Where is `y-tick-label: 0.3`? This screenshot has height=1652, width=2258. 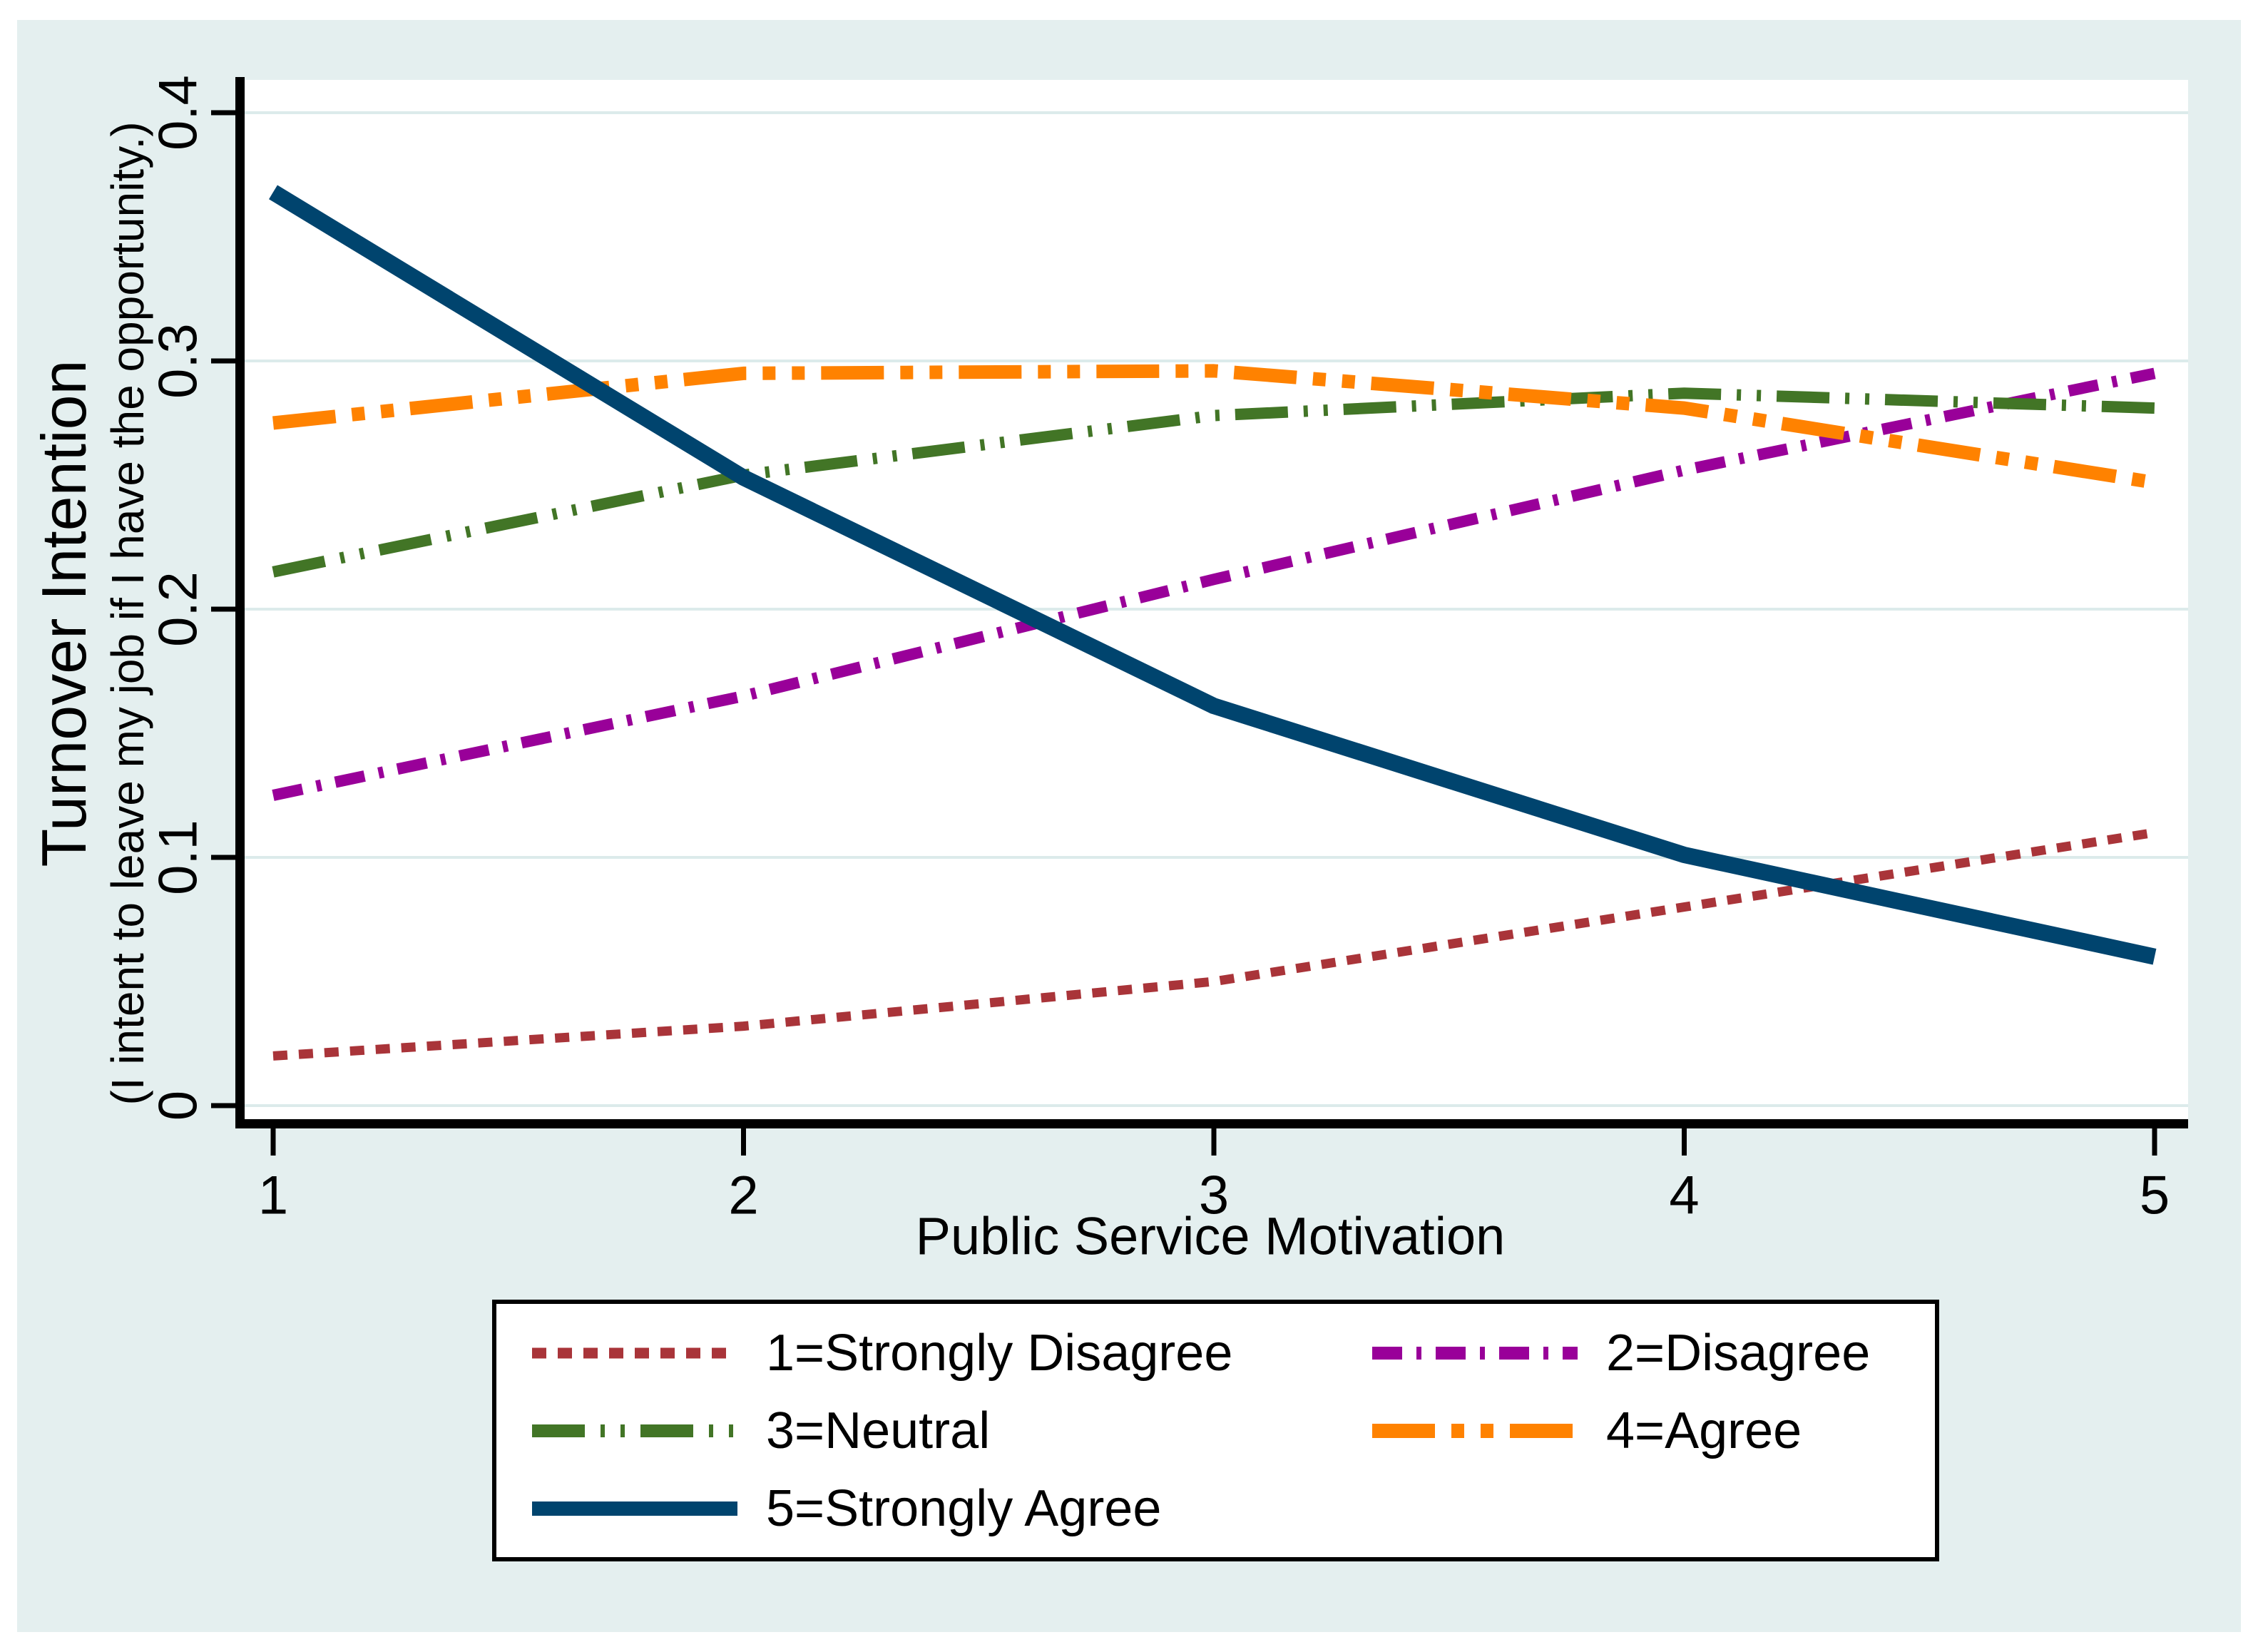
y-tick-label: 0.3 is located at coordinates (178, 361).